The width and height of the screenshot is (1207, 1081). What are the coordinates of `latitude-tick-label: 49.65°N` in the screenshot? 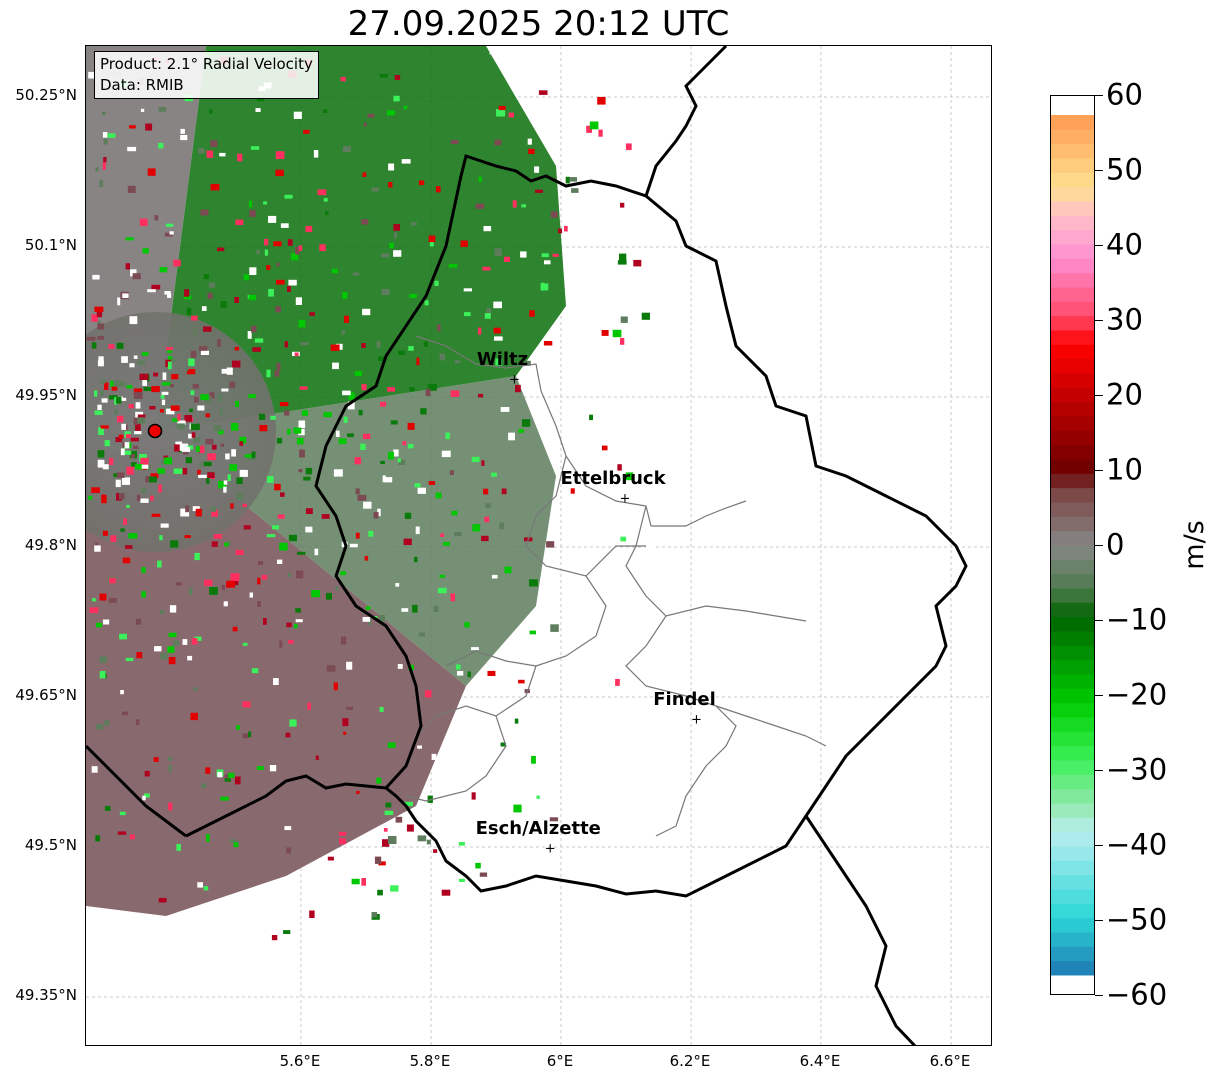 It's located at (46, 695).